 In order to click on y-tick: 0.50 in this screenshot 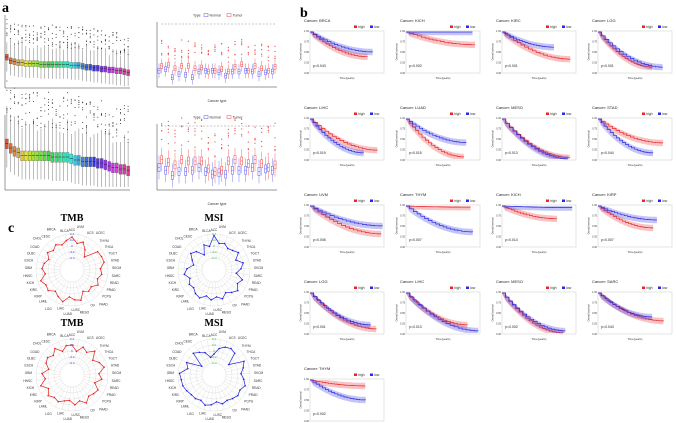, I will do `click(306, 139)`.